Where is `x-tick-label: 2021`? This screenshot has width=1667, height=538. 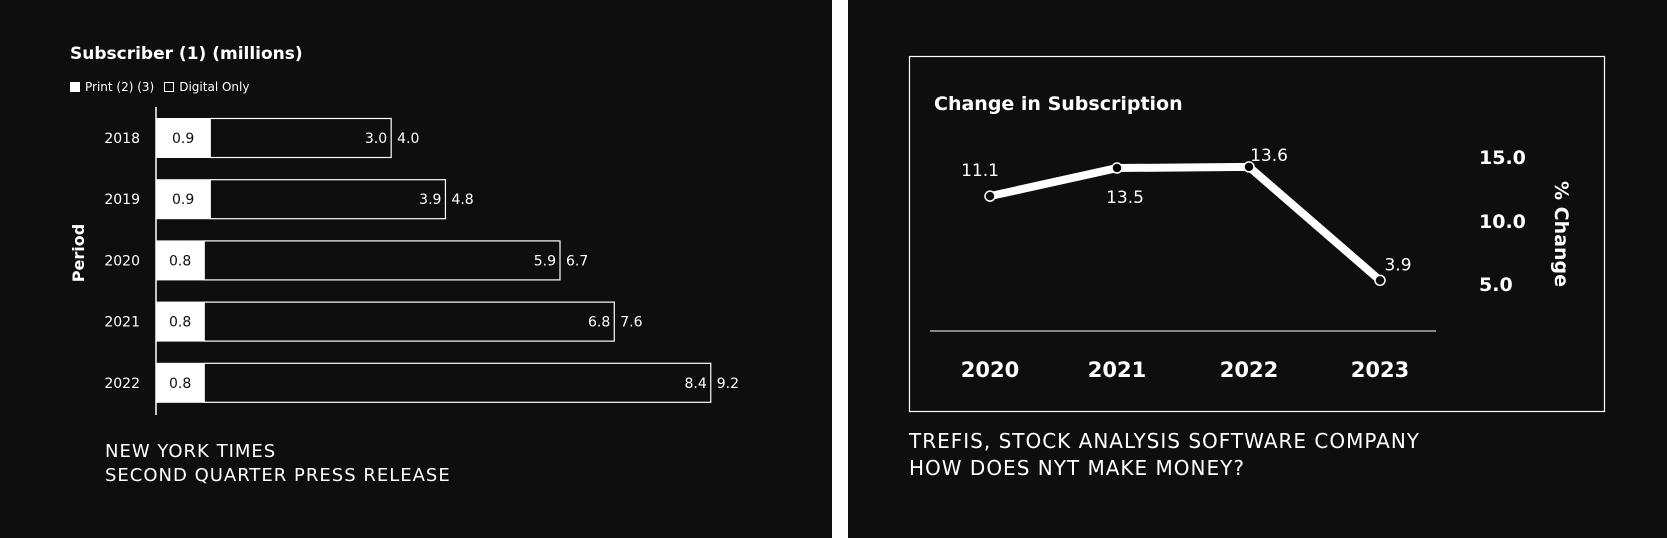
x-tick-label: 2021 is located at coordinates (1117, 370).